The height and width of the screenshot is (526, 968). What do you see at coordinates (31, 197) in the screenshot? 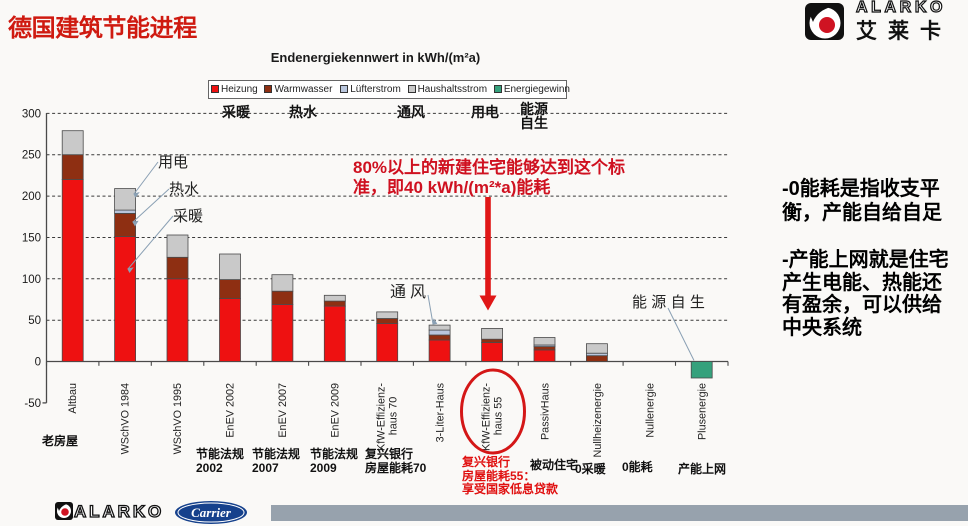
I see `svg-text: 200` at bounding box center [31, 197].